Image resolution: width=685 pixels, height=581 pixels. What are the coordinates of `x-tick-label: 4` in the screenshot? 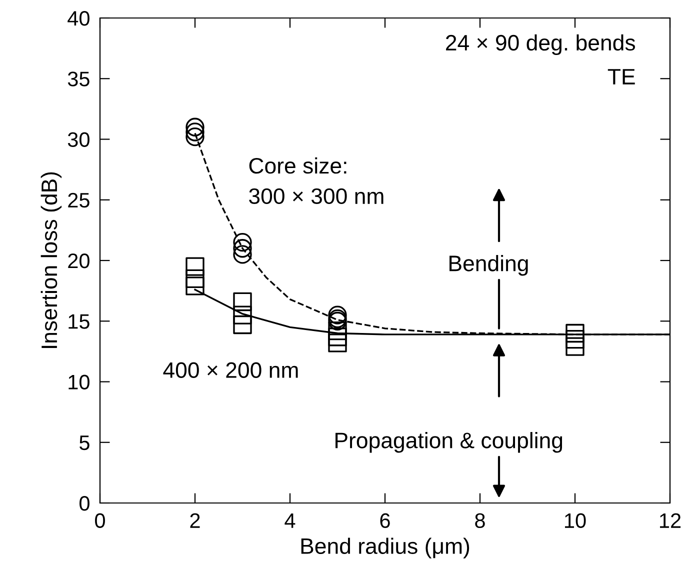 It's located at (290, 520).